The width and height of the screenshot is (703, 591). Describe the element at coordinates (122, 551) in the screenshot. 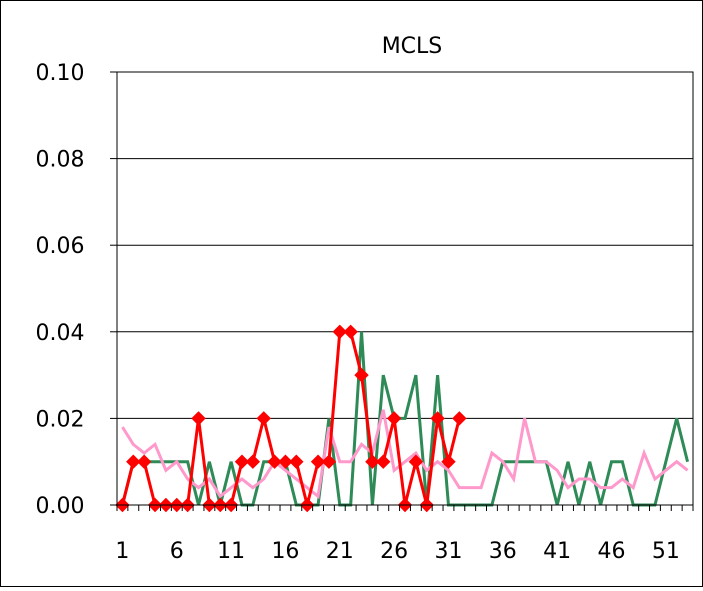

I see `x-tick-label: 1` at that location.